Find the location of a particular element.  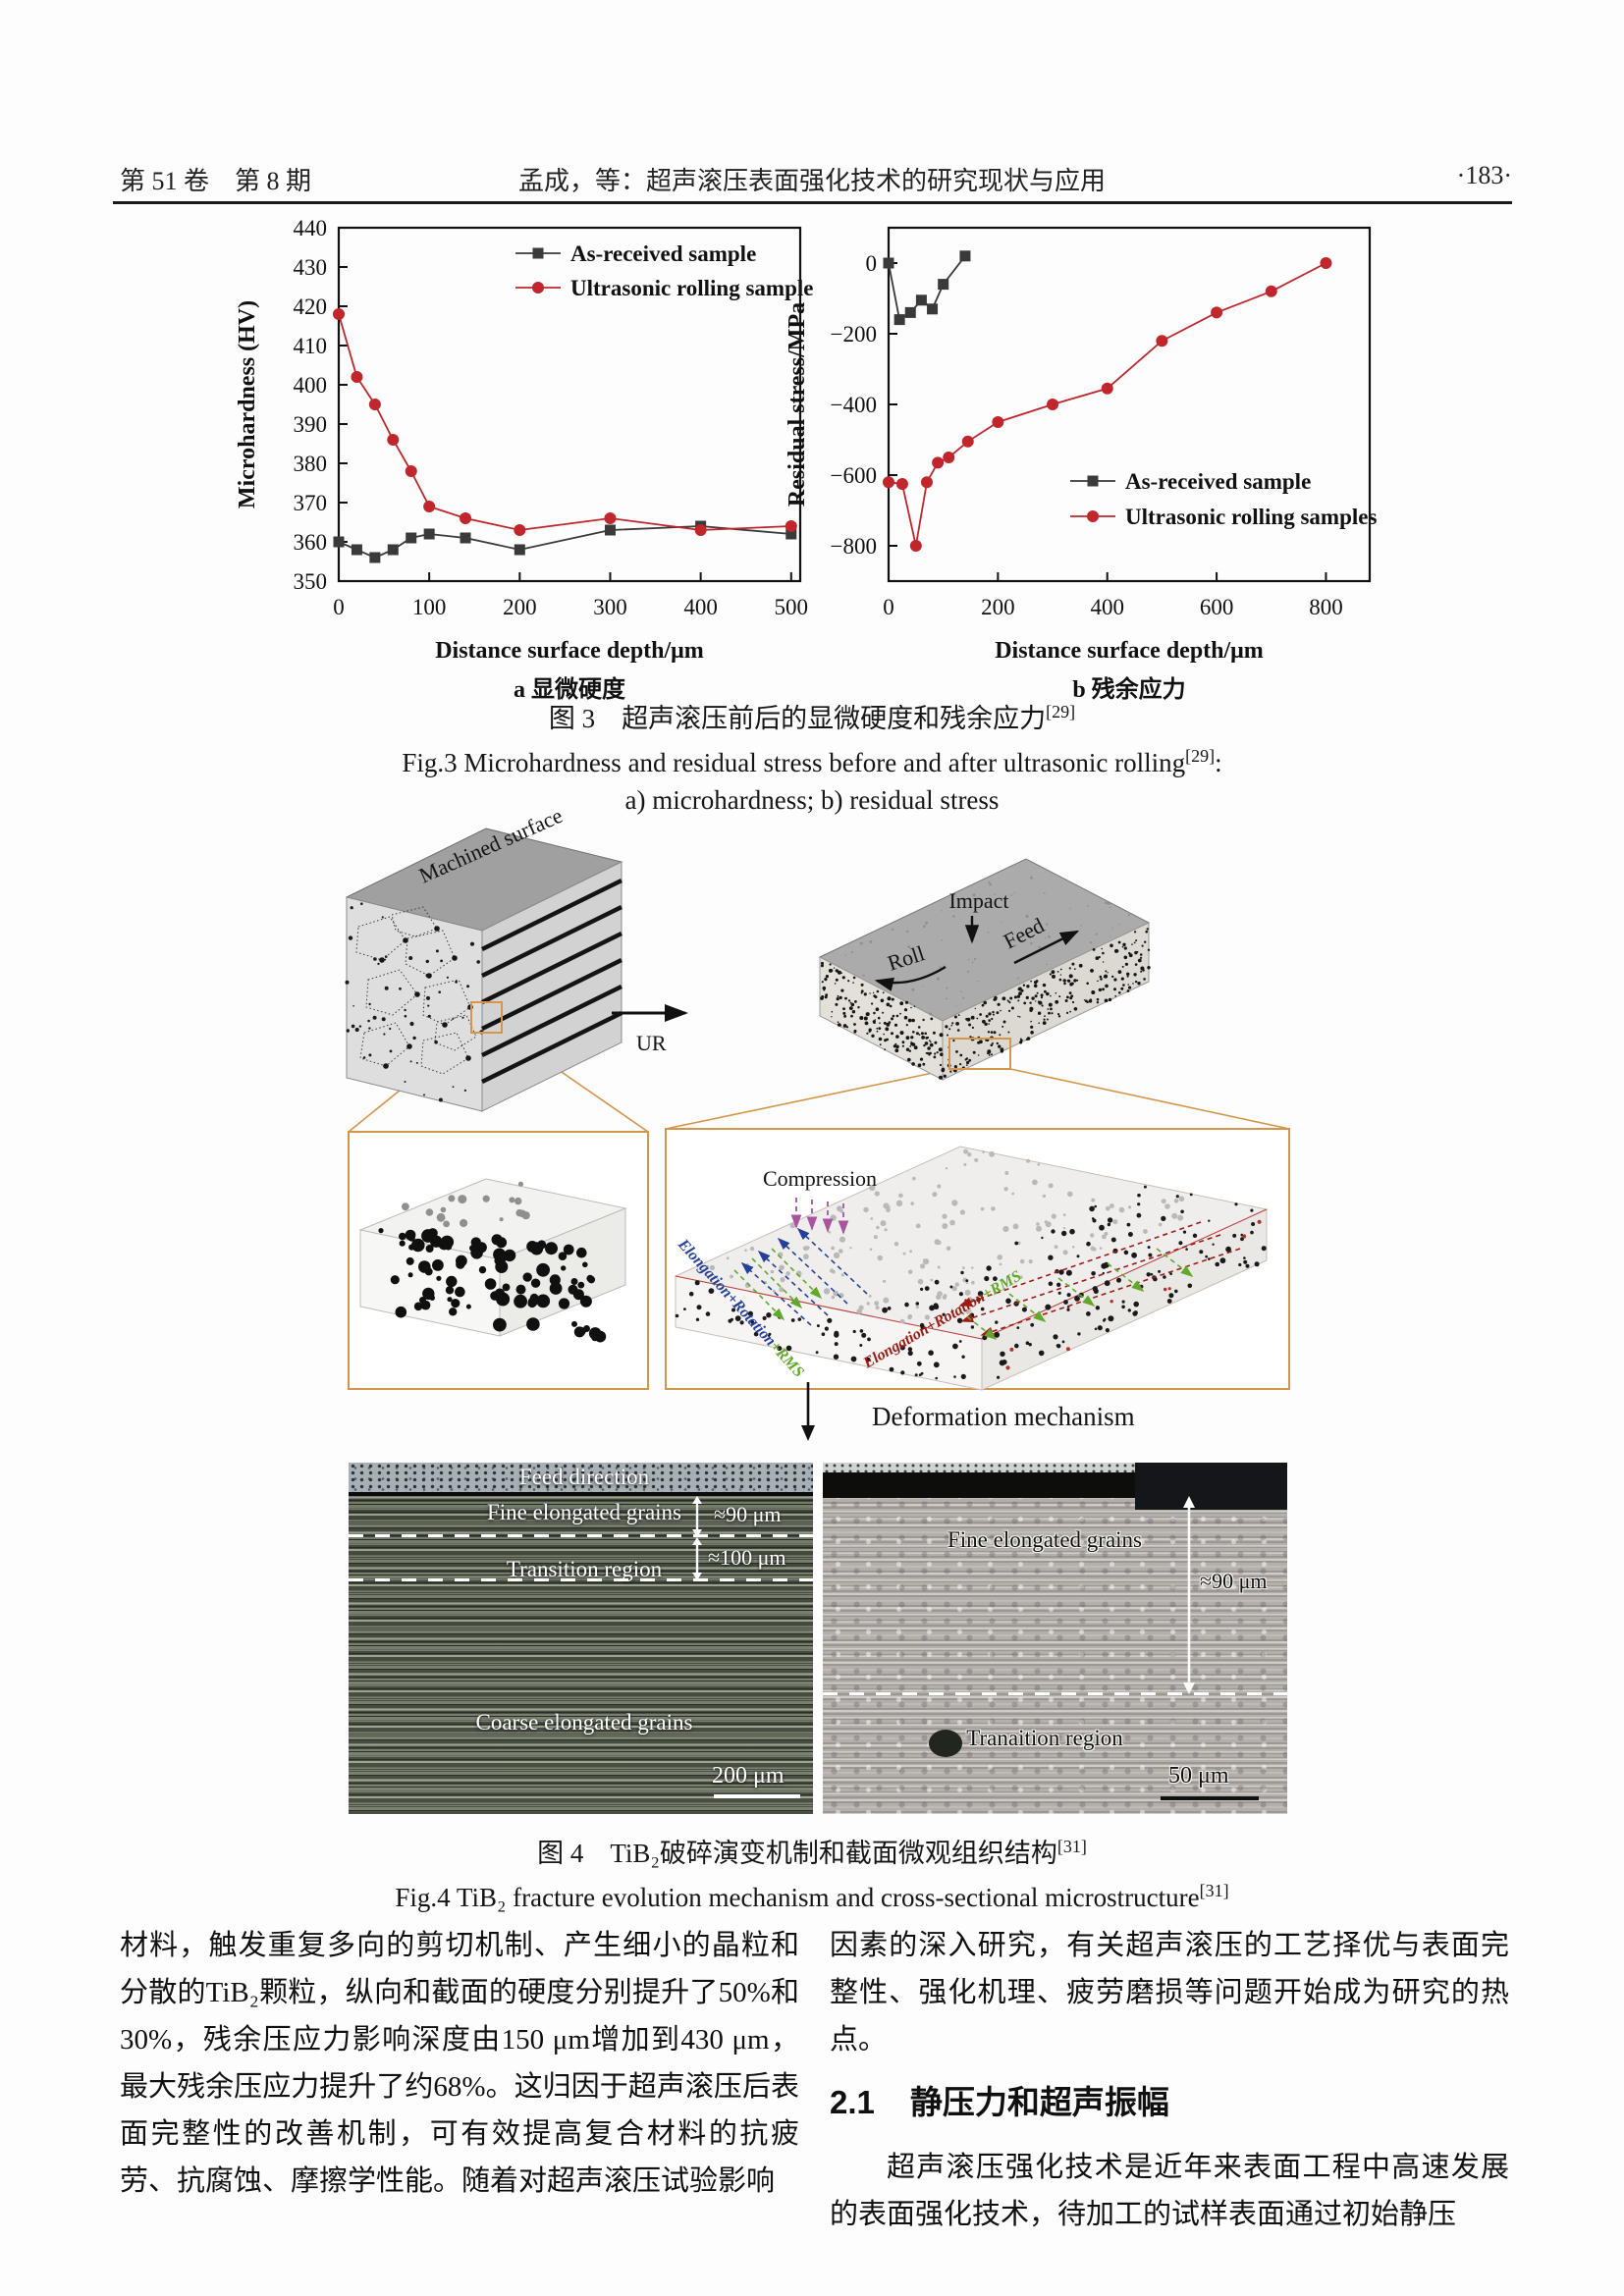

svg-text: 300 is located at coordinates (610, 607).